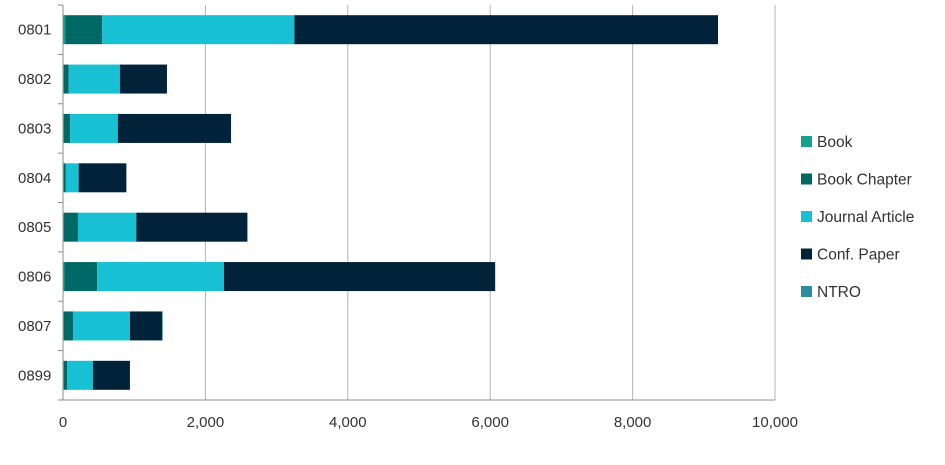  I want to click on legend-label: NTRO, so click(839, 292).